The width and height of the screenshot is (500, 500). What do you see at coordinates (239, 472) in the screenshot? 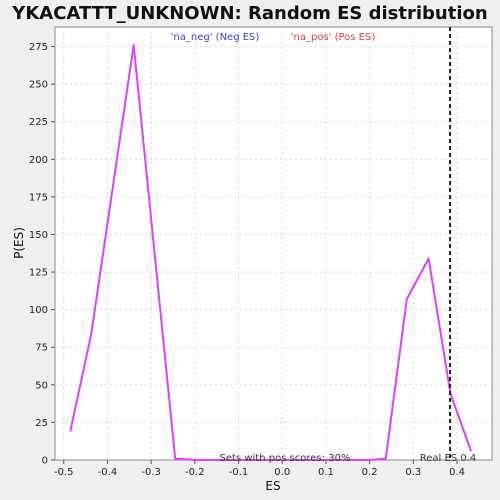
I see `x-tick-label: -0.1` at bounding box center [239, 472].